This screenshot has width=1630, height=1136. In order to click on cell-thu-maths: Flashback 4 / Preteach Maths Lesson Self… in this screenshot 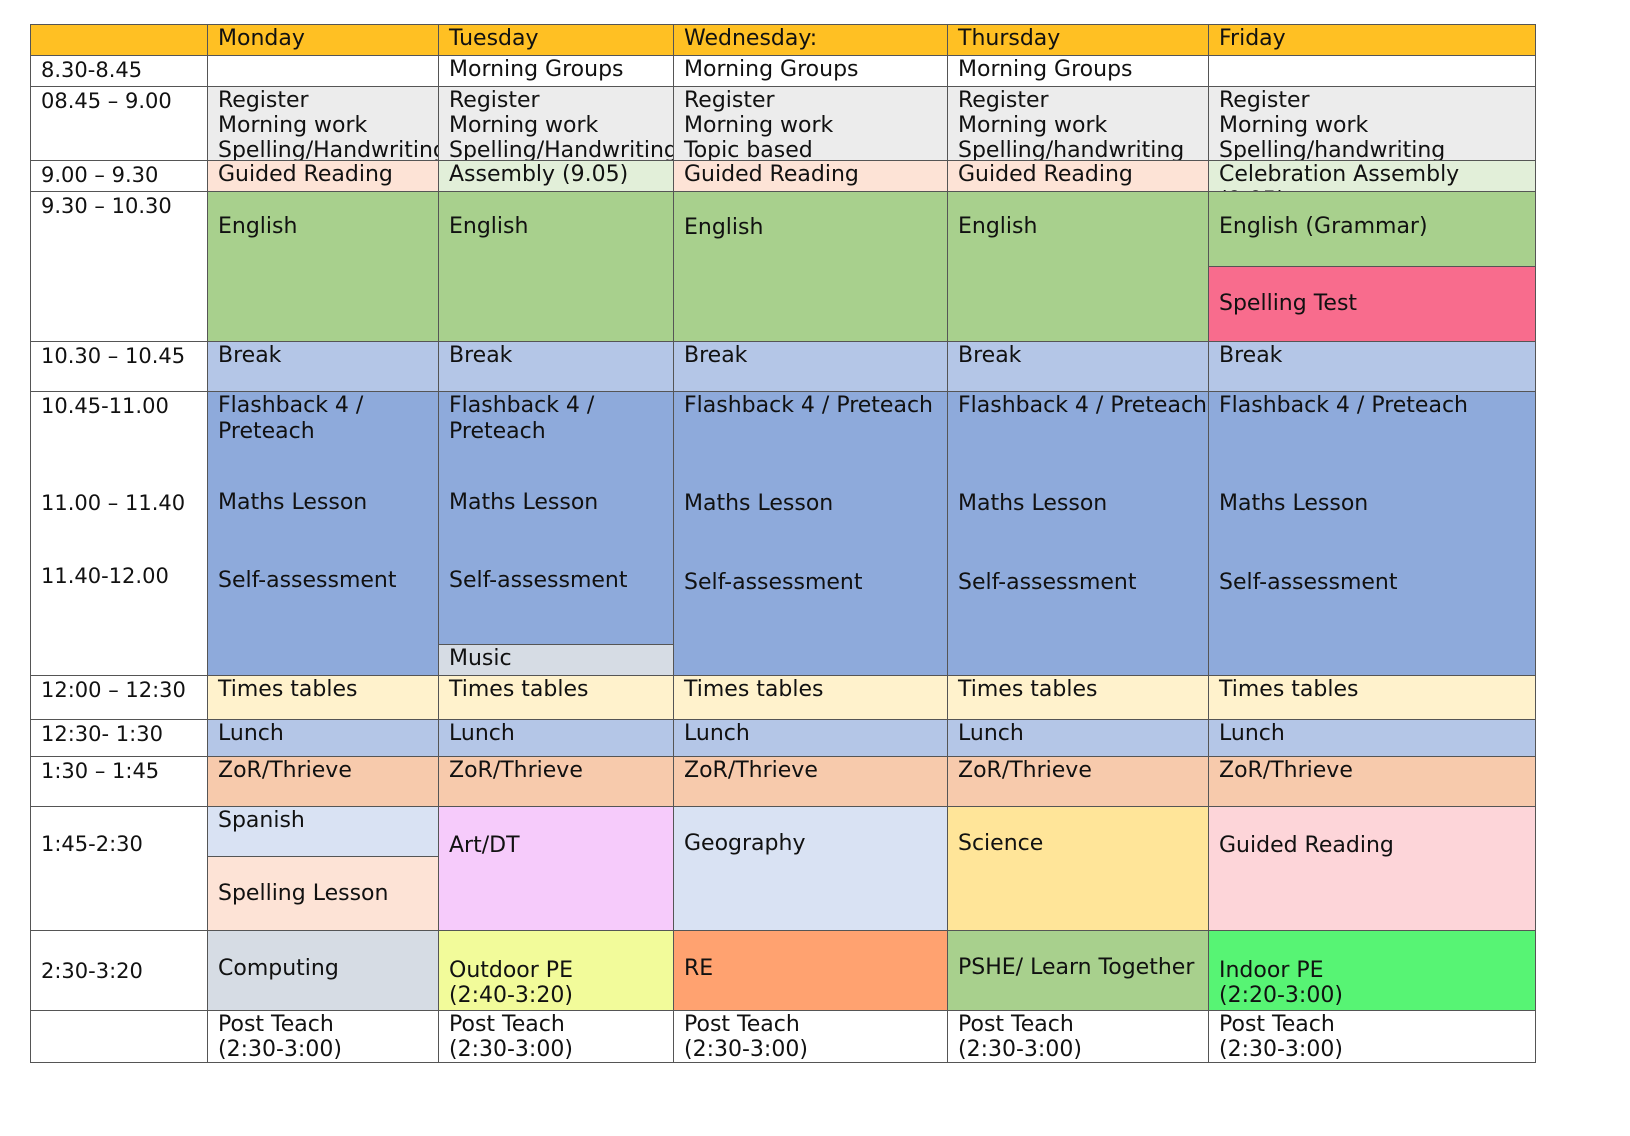, I will do `click(1078, 533)`.